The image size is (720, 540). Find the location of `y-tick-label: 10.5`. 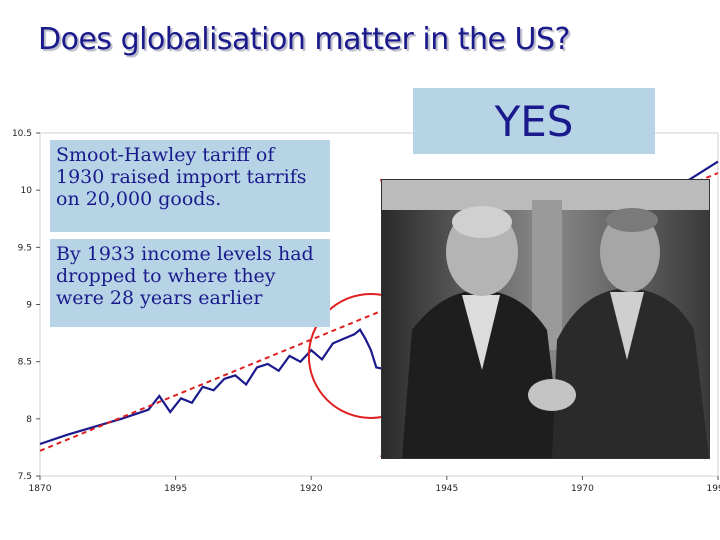

y-tick-label: 10.5 is located at coordinates (22, 134).